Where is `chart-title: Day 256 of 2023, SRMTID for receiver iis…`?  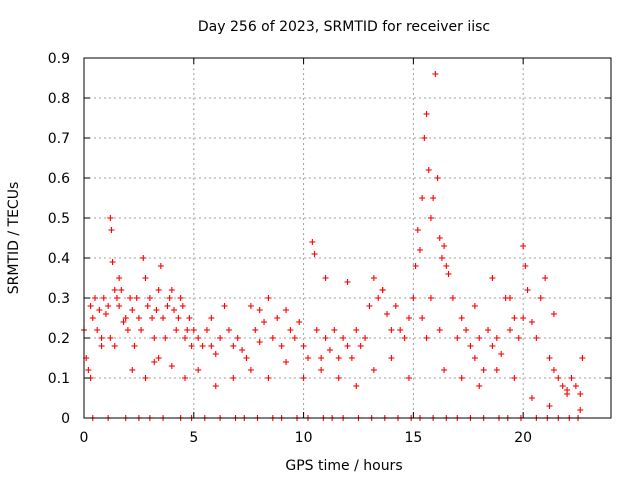
chart-title: Day 256 of 2023, SRMTID for receiver iis… is located at coordinates (344, 27).